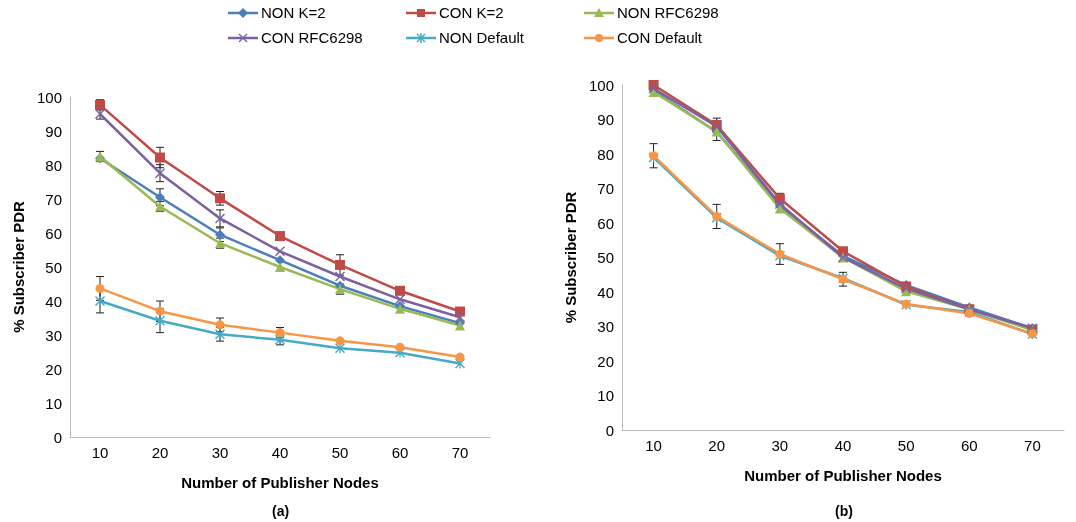  What do you see at coordinates (660, 37) in the screenshot?
I see `legend-label: CON Default` at bounding box center [660, 37].